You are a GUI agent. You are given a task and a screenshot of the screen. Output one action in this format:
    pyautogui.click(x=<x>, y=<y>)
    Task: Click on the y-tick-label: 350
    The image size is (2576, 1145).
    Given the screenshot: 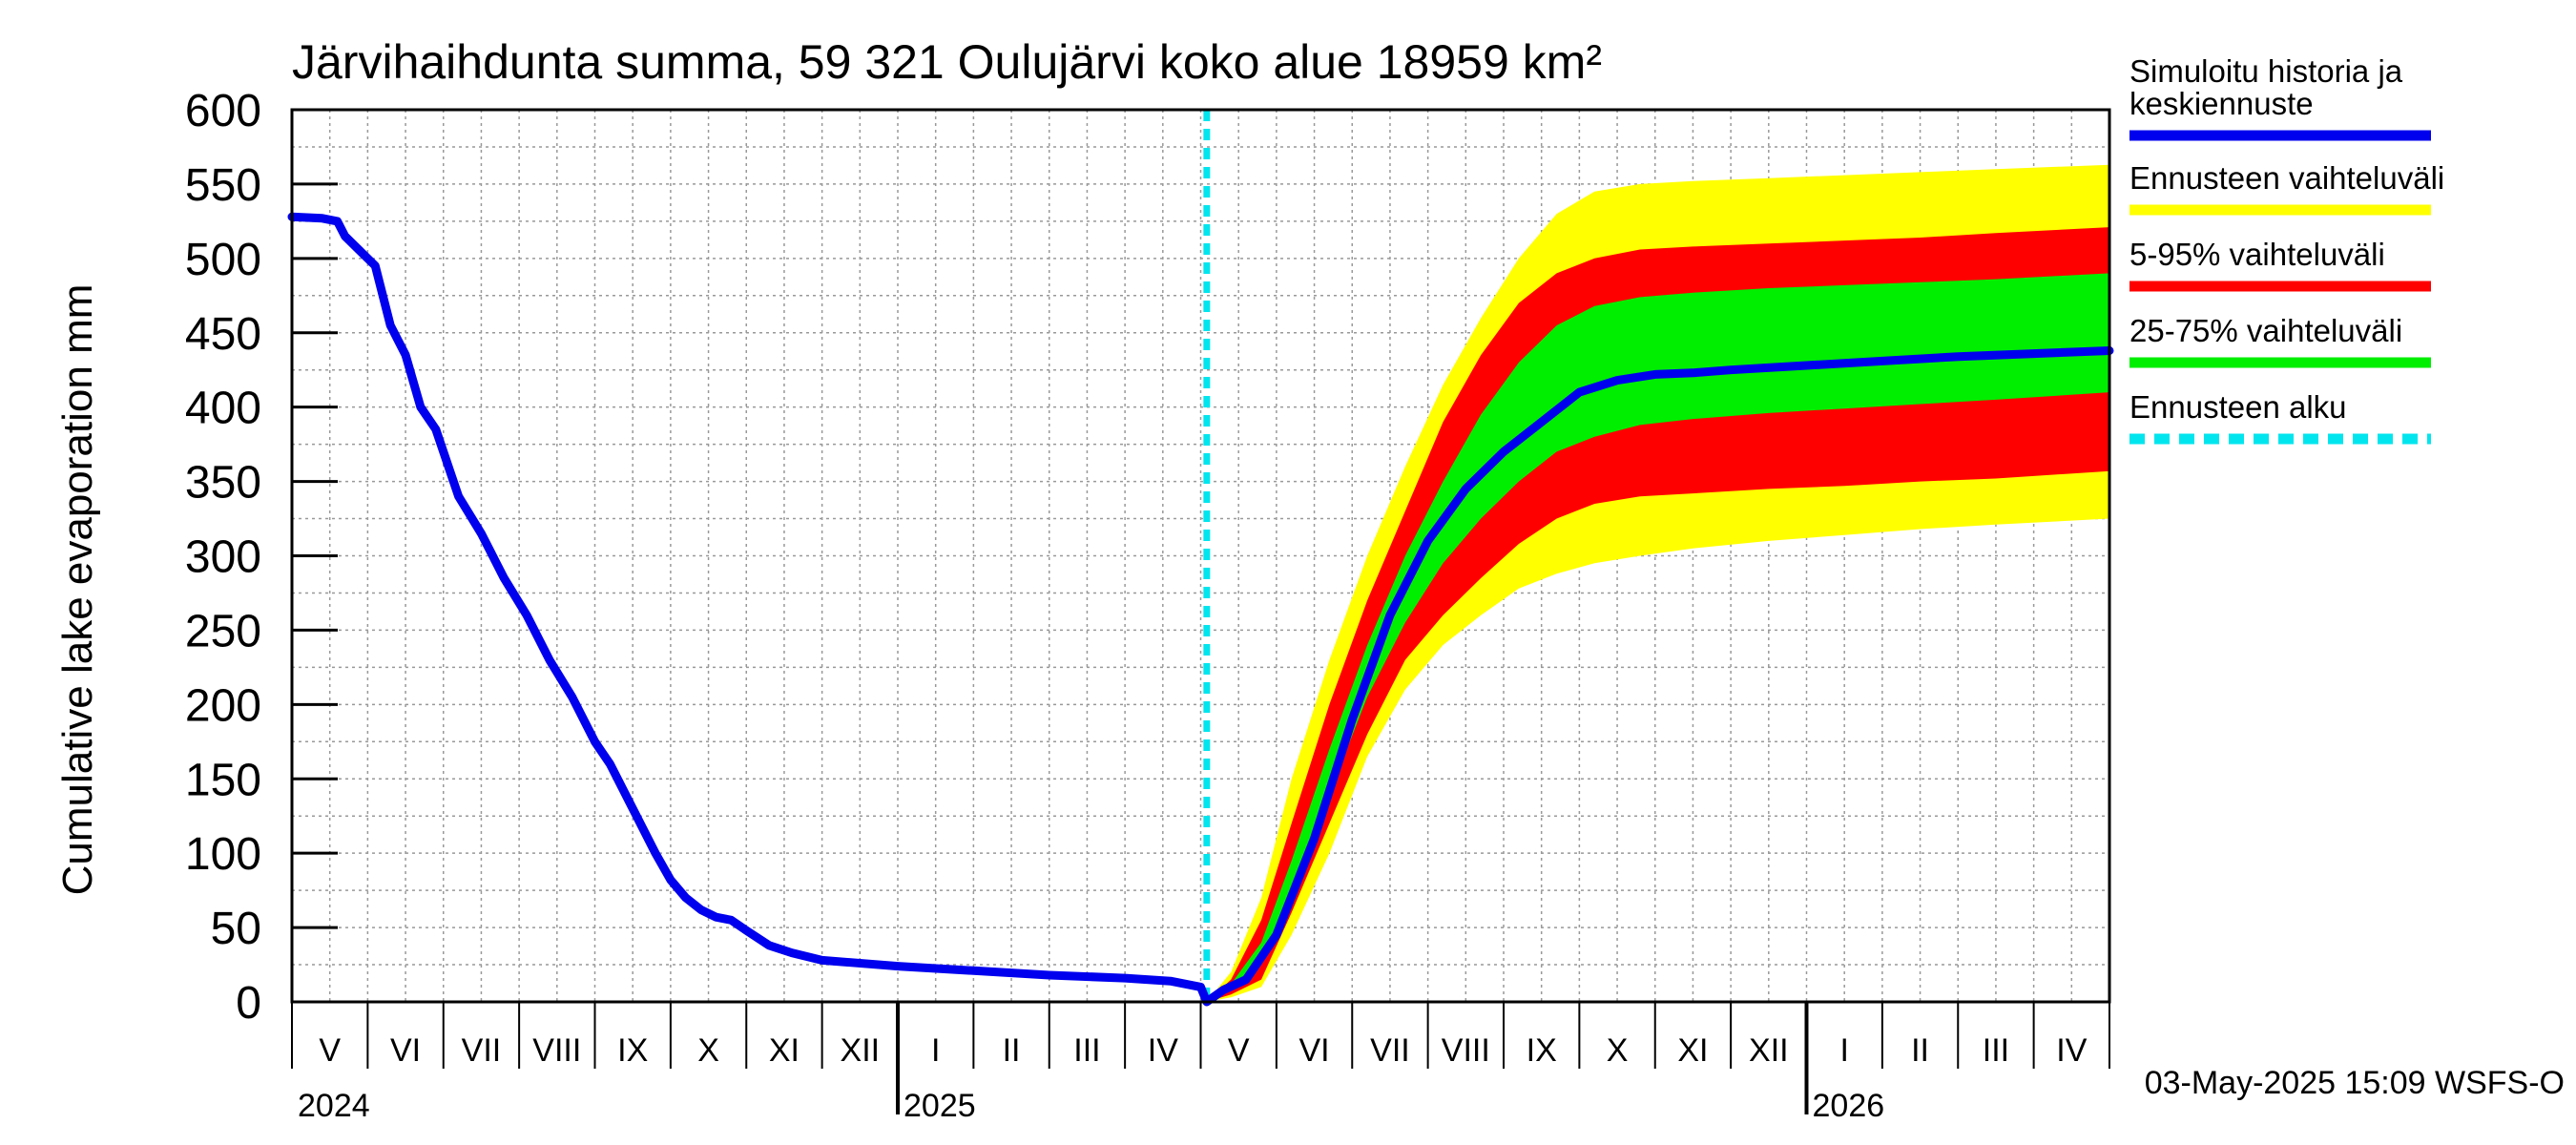 What is the action you would take?
    pyautogui.click(x=223, y=484)
    